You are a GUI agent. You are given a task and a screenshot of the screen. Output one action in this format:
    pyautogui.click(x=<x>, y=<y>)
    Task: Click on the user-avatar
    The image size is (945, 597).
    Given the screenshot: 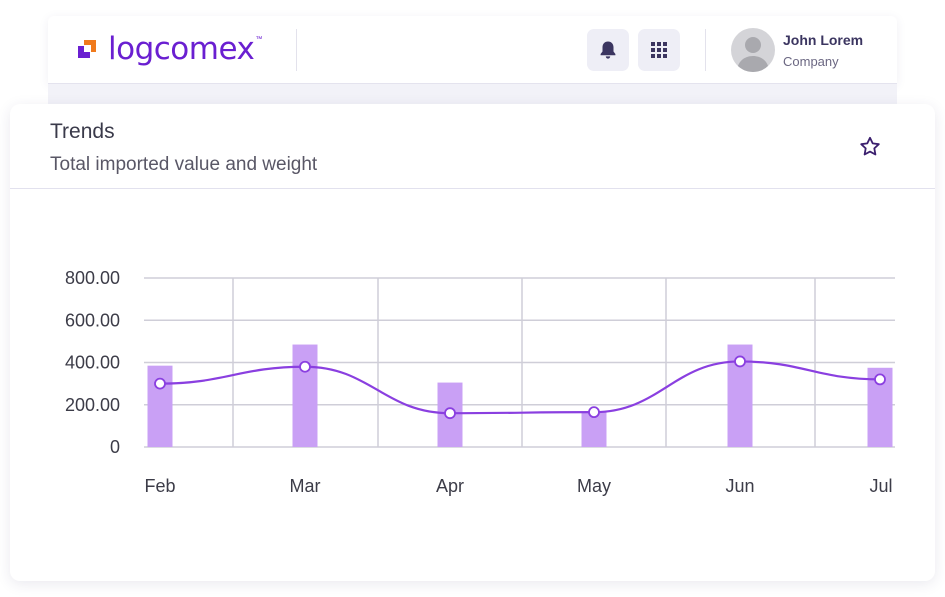 What is the action you would take?
    pyautogui.click(x=753, y=50)
    